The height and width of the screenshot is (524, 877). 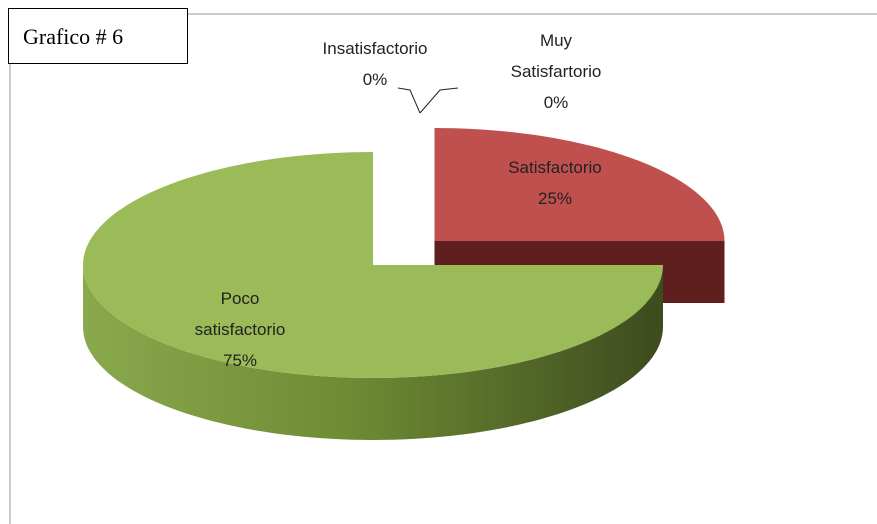 I want to click on slice-name: Muy Satisfartorio, so click(x=556, y=56).